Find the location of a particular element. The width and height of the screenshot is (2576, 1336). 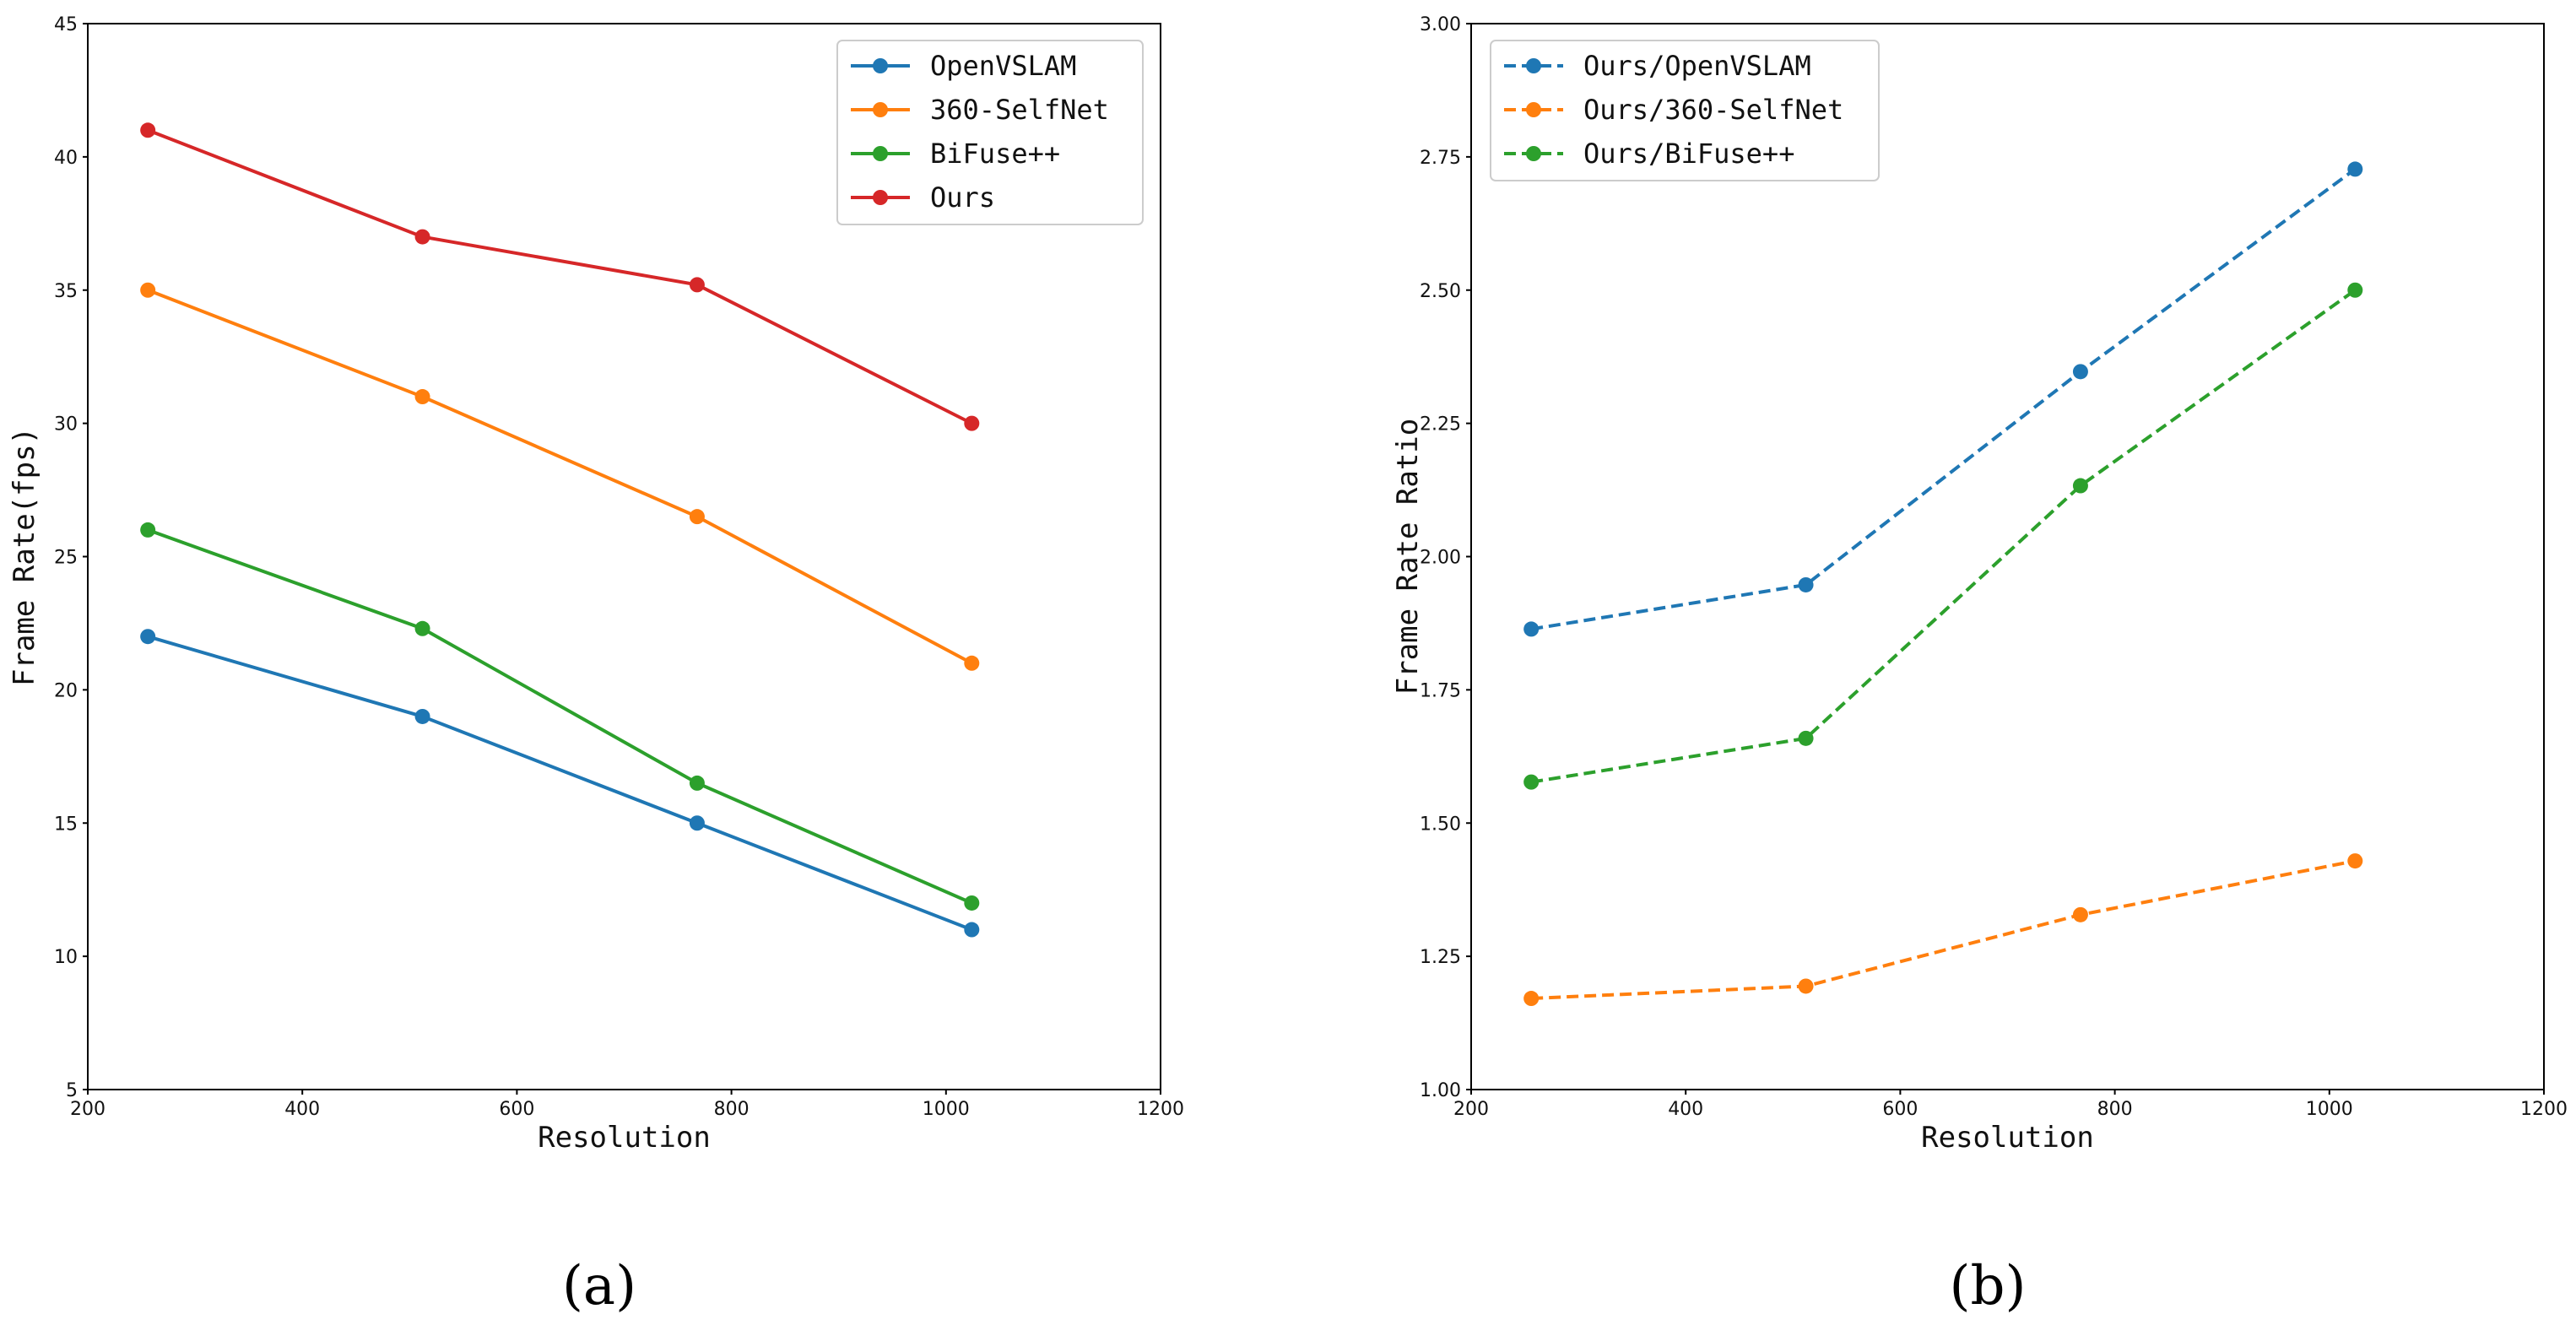

legend-label: Ours/BiFuse++ is located at coordinates (1688, 154).